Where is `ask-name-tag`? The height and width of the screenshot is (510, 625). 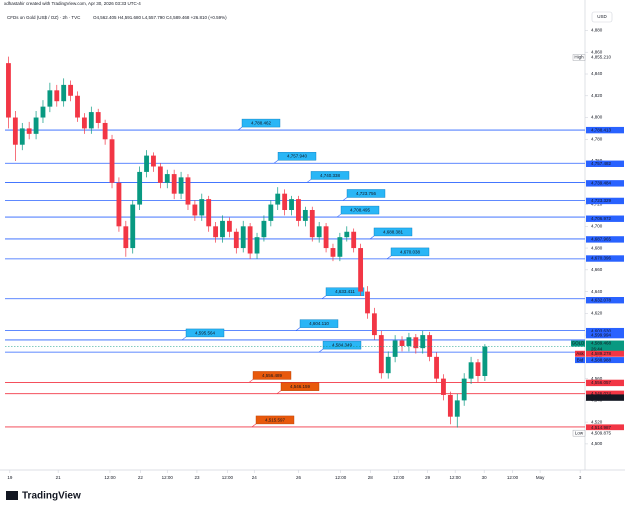
ask-name-tag is located at coordinates (580, 353).